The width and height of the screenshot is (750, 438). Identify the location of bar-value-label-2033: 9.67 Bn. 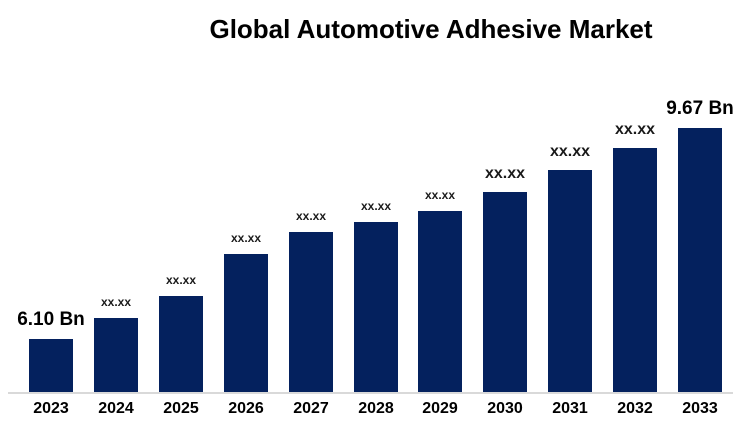
(700, 108).